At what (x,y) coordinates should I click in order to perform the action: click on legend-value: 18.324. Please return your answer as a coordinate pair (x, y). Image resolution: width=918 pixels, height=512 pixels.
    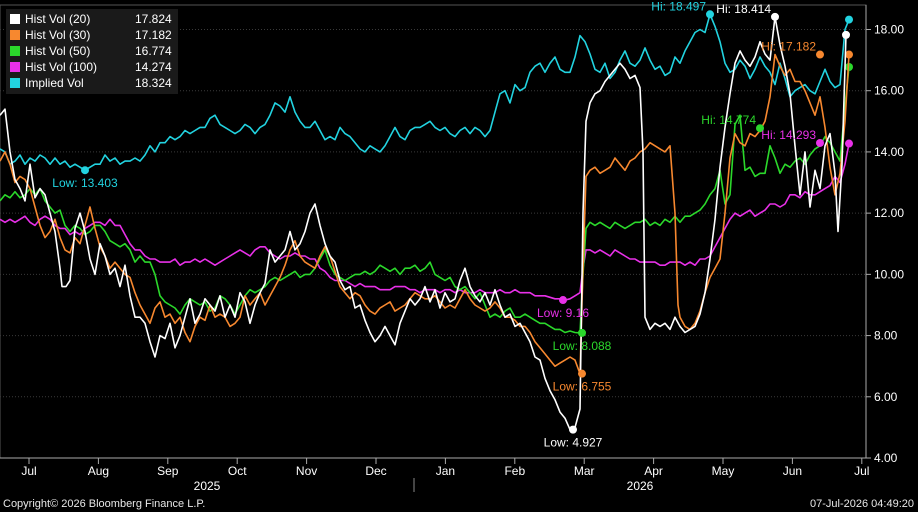
    Looking at the image, I should click on (153, 83).